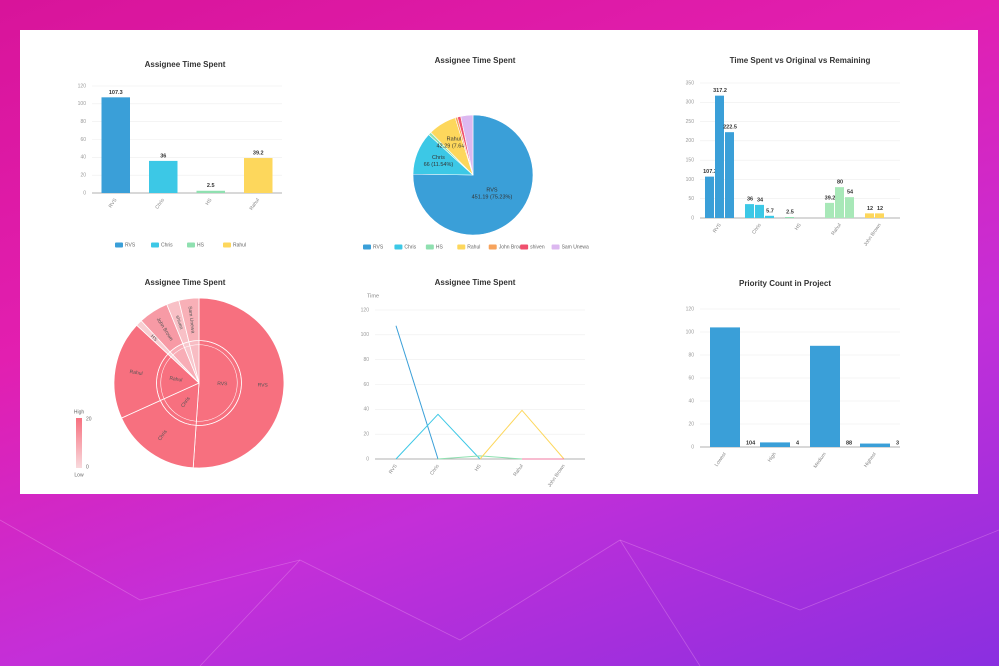  I want to click on y-tick-label: 300, so click(690, 103).